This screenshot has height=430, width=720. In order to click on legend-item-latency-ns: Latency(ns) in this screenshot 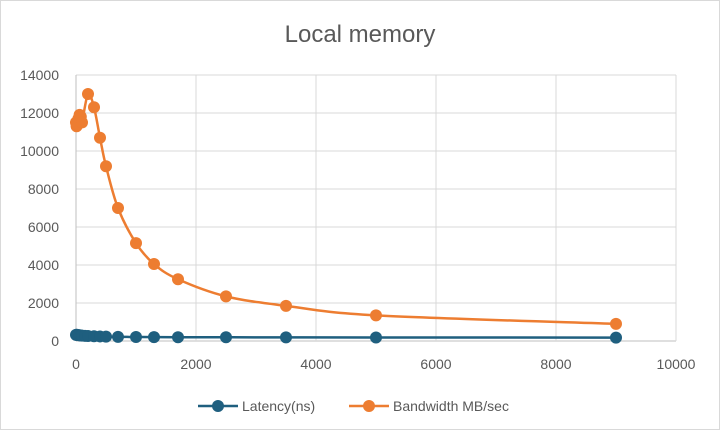, I will do `click(256, 406)`.